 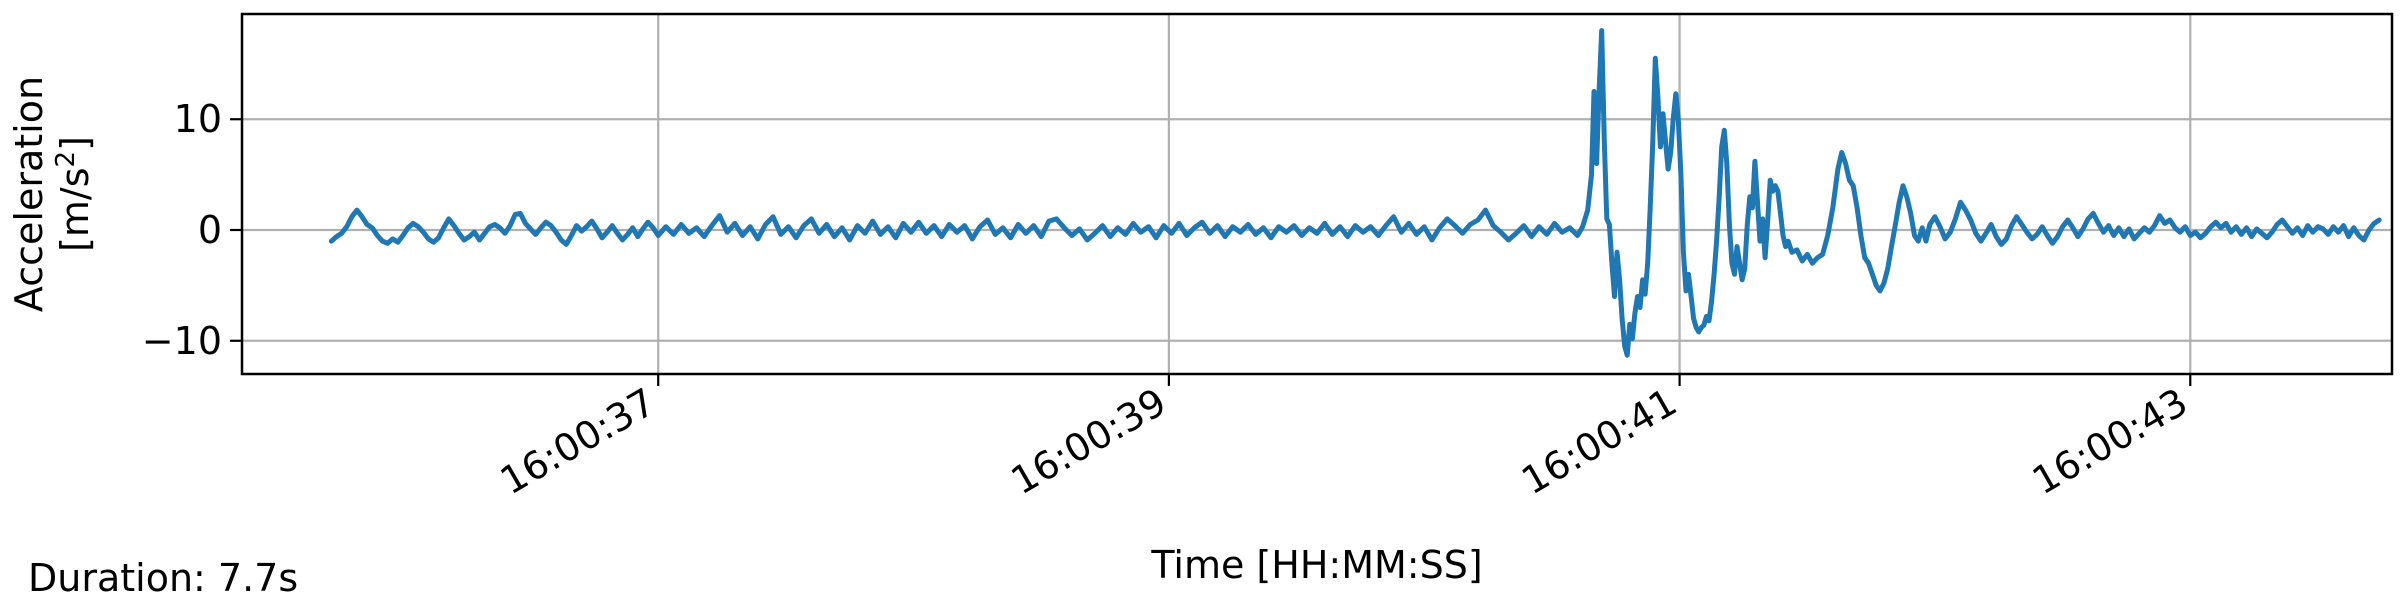 I want to click on y-axis-label-line1: Acceleration, so click(x=29, y=194).